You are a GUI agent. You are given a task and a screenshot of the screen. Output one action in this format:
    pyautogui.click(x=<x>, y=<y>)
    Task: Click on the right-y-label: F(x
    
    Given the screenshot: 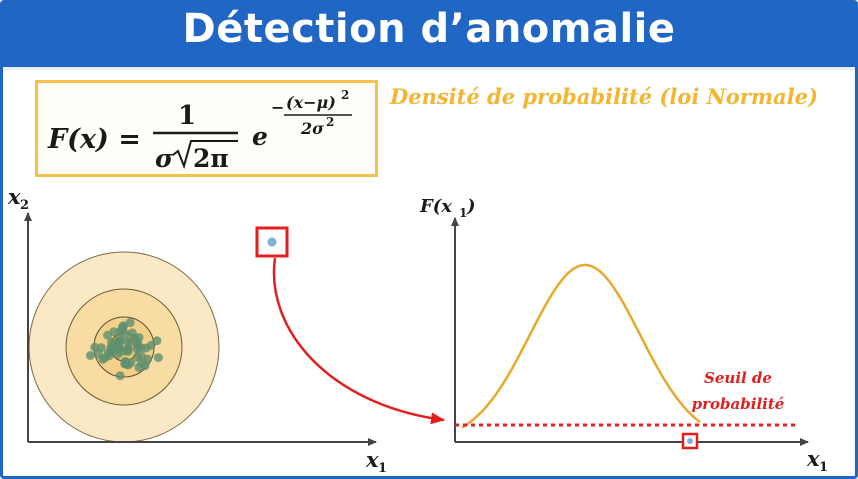 What is the action you would take?
    pyautogui.click(x=435, y=206)
    